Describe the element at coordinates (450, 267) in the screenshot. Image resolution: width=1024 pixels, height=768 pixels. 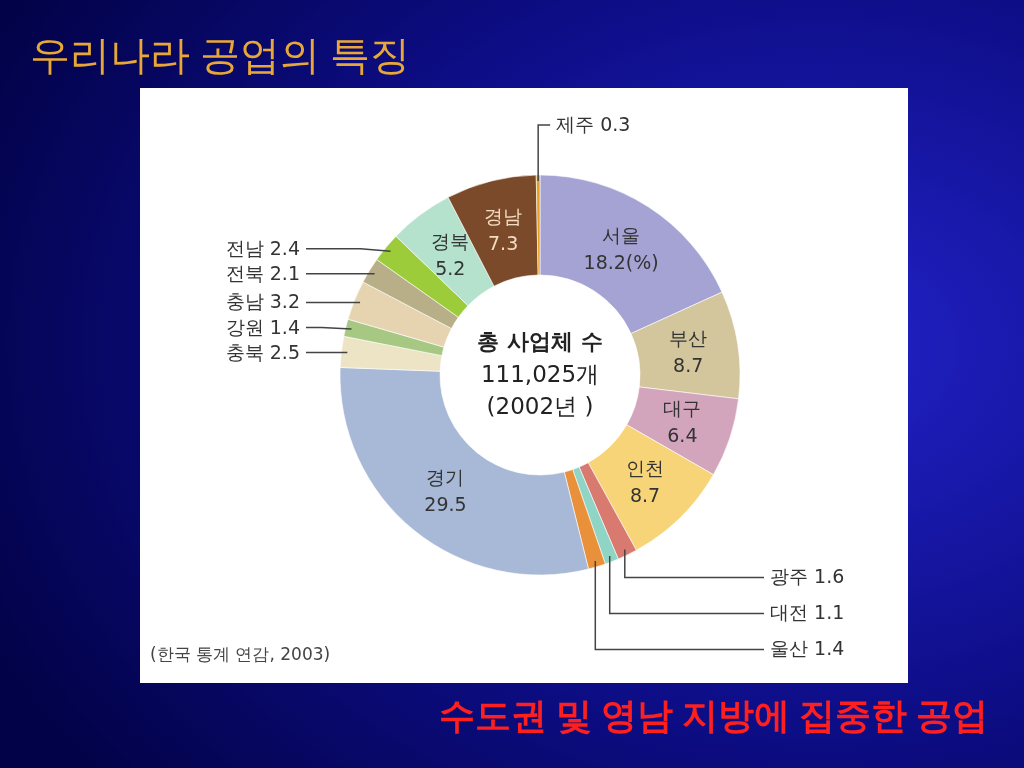
I see `data-label: 5.2` at that location.